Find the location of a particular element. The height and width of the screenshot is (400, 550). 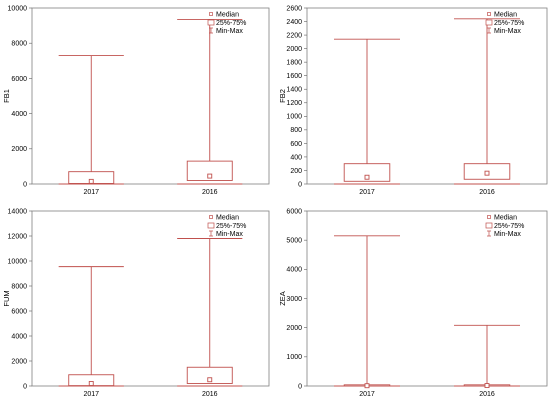

y-tick-label: 12000 is located at coordinates (18, 236).